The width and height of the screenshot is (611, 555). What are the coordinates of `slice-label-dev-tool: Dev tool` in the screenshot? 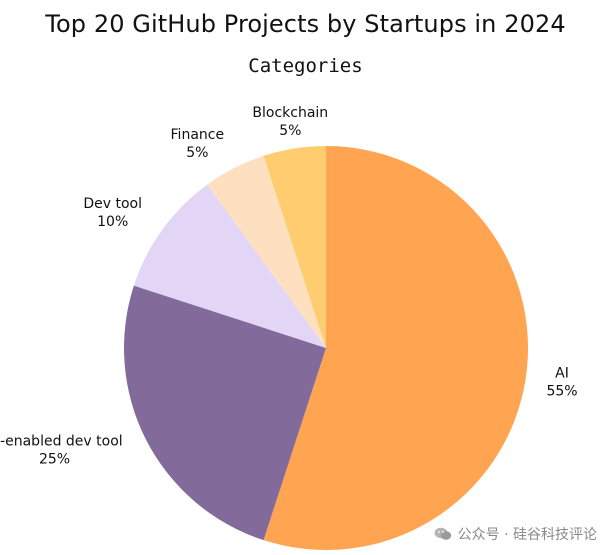 It's located at (112, 204).